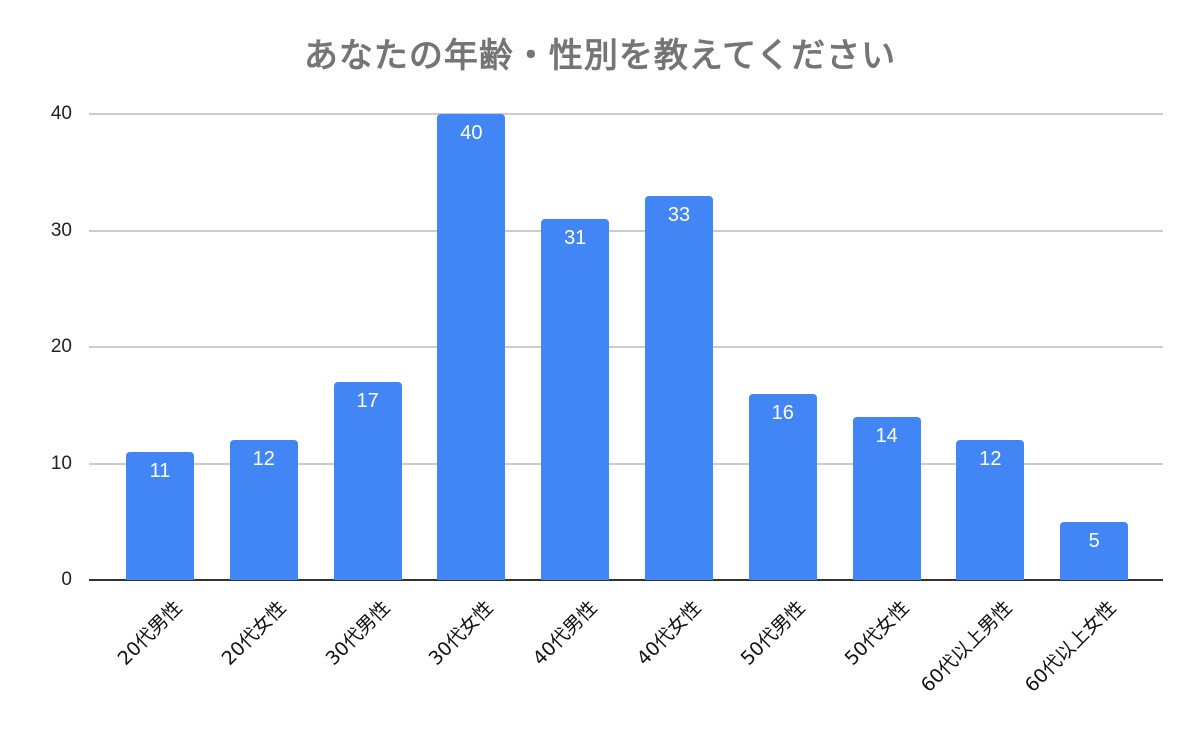 This screenshot has width=1200, height=742. Describe the element at coordinates (471, 133) in the screenshot. I see `bar-value-label: 40` at that location.